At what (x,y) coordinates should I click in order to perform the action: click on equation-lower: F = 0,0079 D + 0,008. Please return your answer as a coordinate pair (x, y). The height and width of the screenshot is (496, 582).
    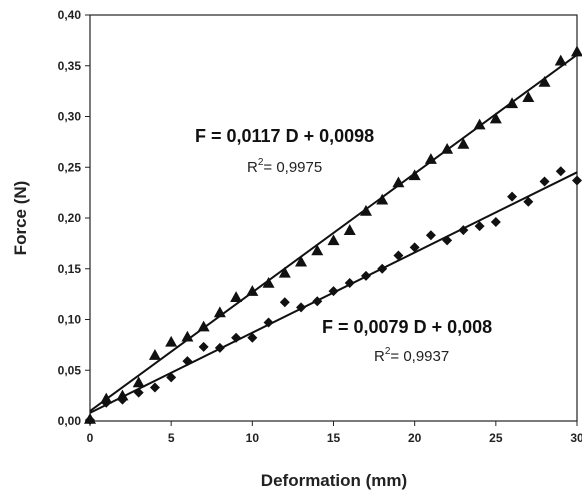
    Looking at the image, I should click on (407, 327).